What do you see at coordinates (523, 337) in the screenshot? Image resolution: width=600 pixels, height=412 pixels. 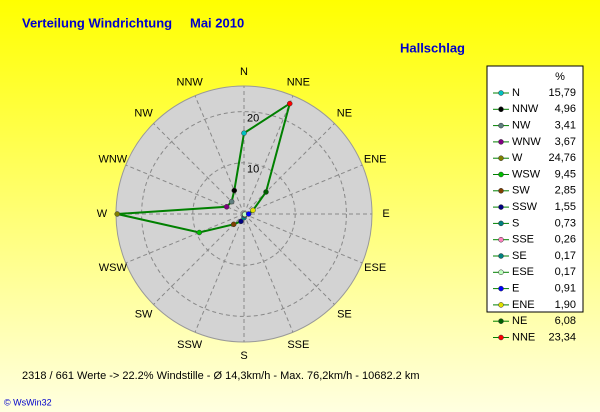 I see `legend-label: NNE` at bounding box center [523, 337].